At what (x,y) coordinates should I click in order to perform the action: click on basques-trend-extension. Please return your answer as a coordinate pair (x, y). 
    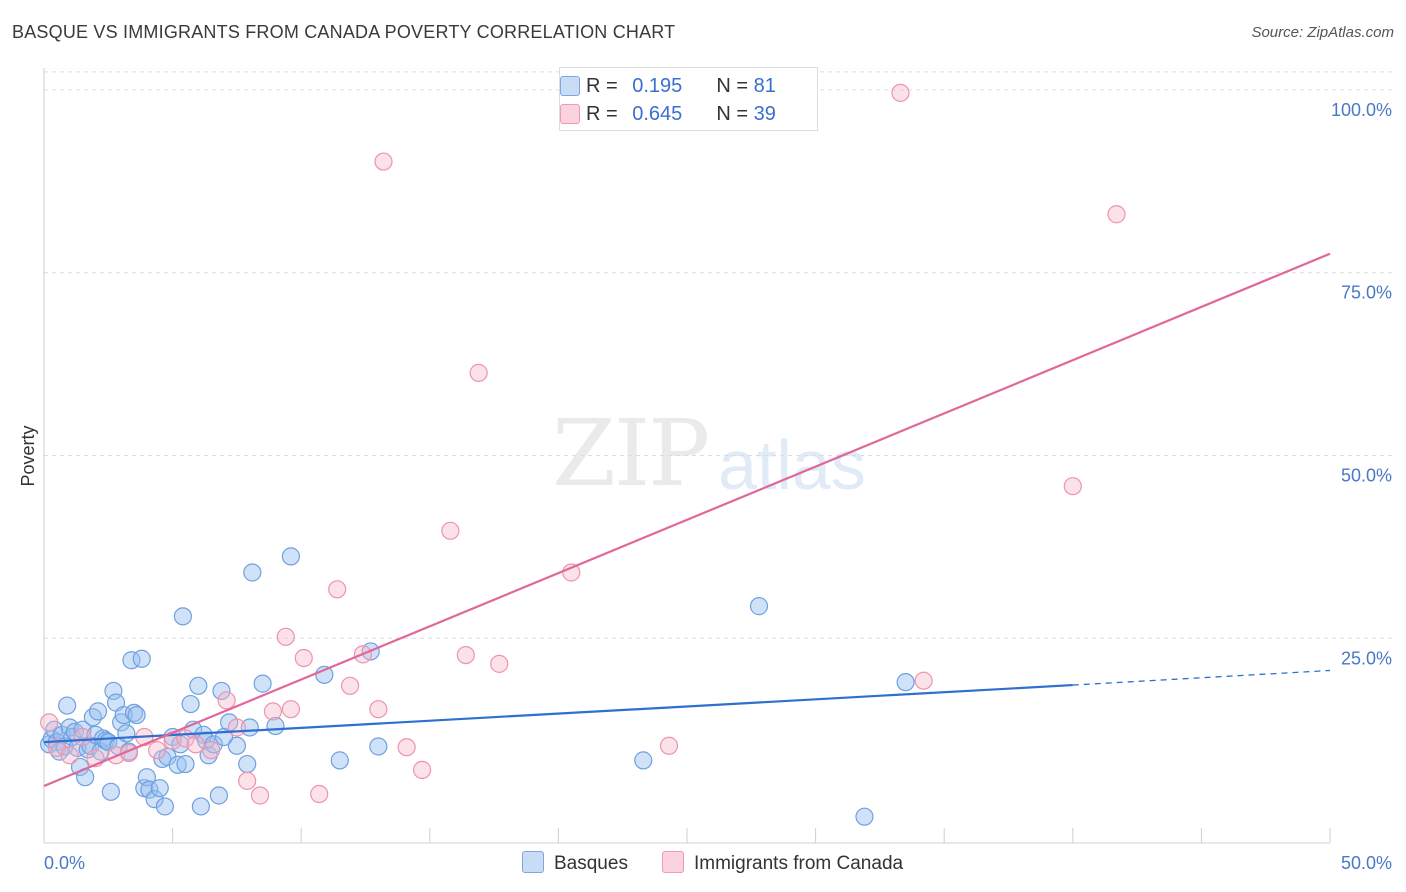
    Looking at the image, I should click on (1201, 677).